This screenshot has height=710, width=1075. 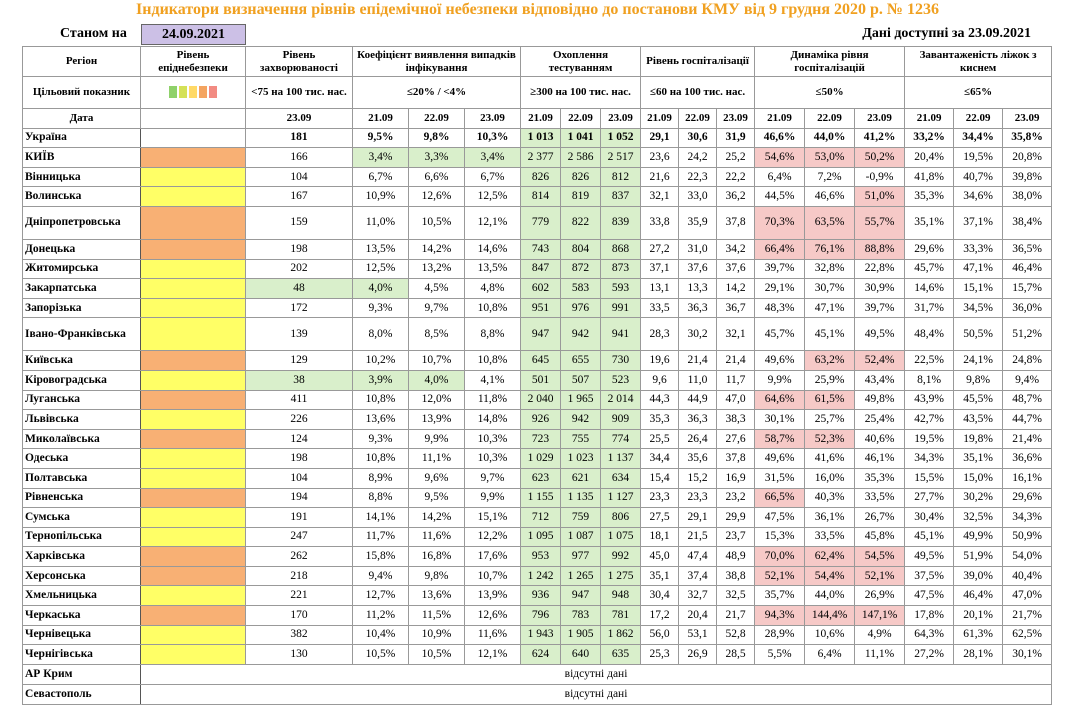 I want to click on date-cell: 23.09, so click(x=880, y=118).